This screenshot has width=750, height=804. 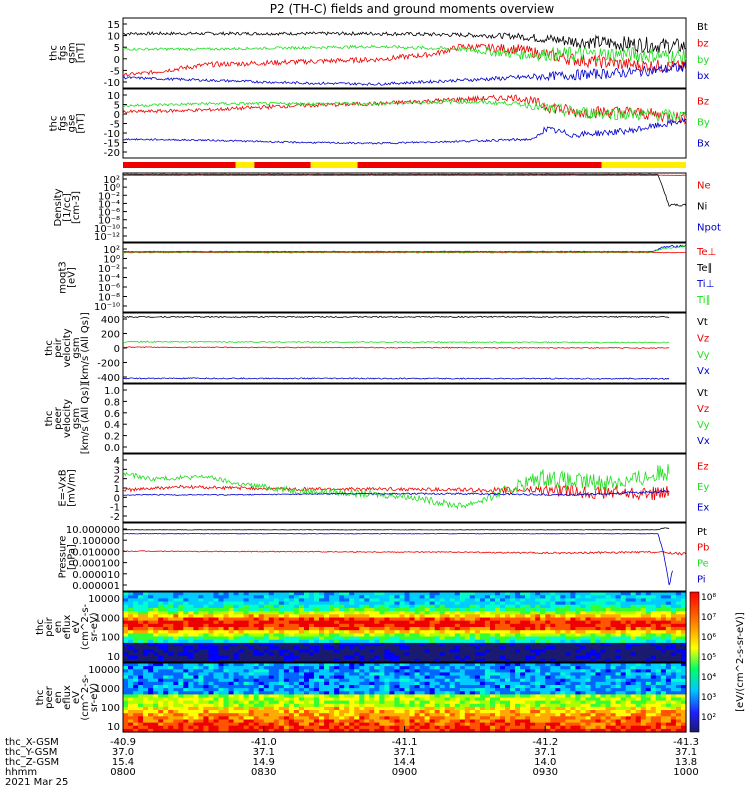 What do you see at coordinates (404, 109) in the screenshot?
I see `series-line-Bz` at bounding box center [404, 109].